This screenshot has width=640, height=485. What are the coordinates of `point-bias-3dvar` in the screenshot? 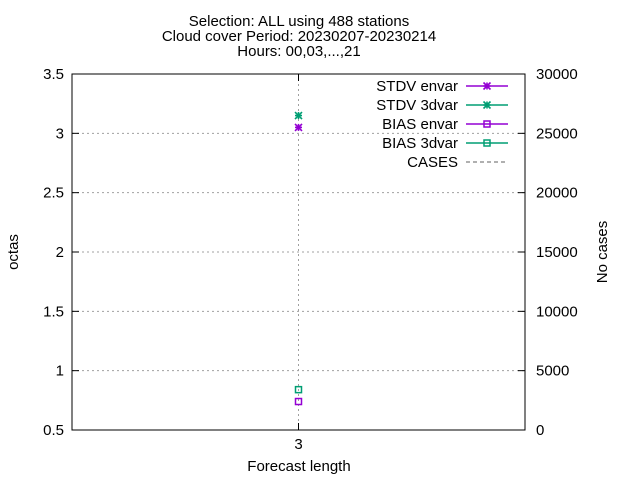 It's located at (298, 389).